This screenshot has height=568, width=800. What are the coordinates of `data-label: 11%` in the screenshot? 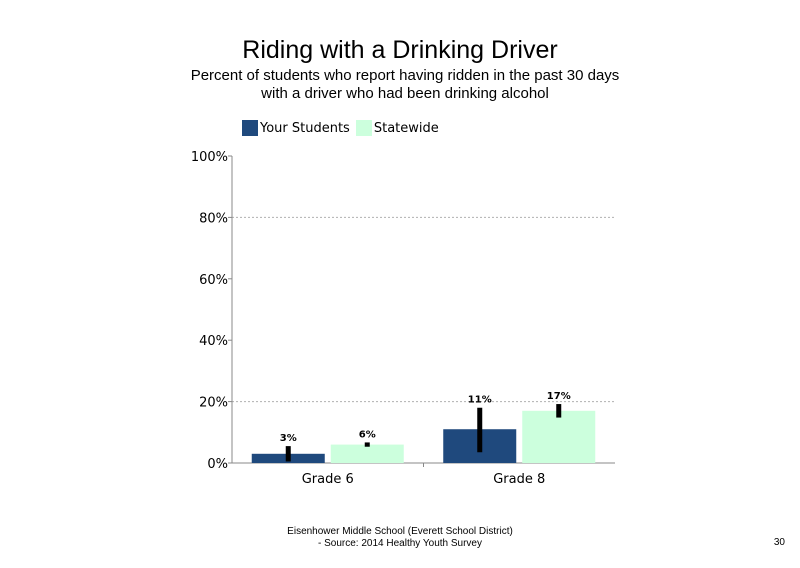 It's located at (480, 400).